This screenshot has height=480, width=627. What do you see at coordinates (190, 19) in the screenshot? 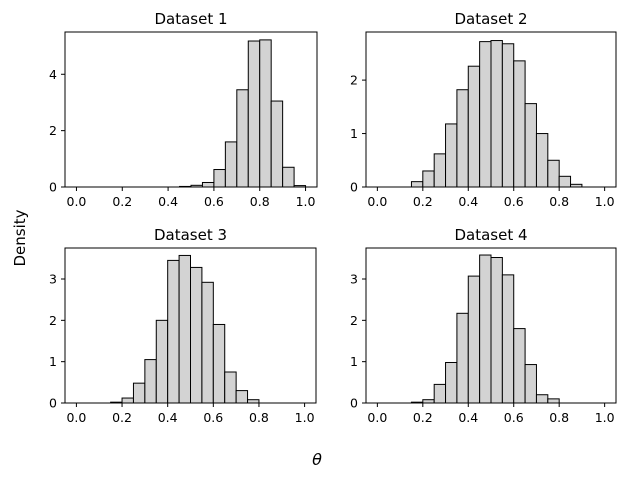
I see `panel-title: Dataset 1` at bounding box center [190, 19].